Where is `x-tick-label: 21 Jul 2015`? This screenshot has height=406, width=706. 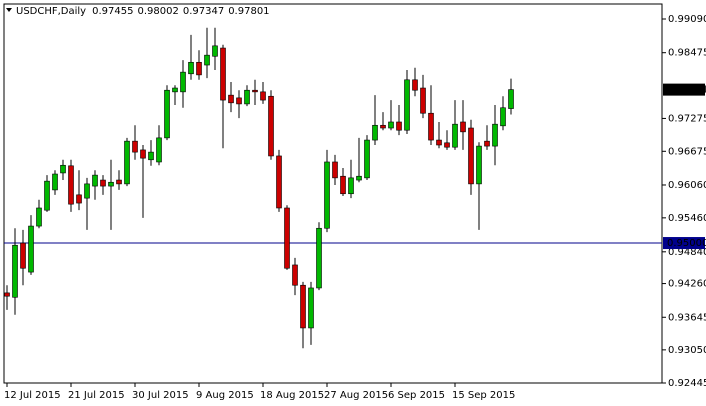
x-tick-label: 21 Jul 2015 is located at coordinates (96, 395).